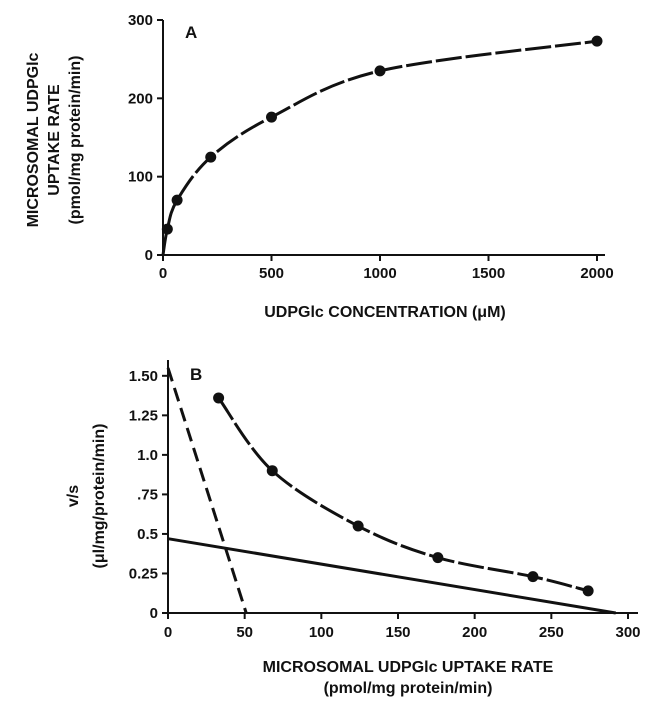  I want to click on panel-label: B, so click(196, 374).